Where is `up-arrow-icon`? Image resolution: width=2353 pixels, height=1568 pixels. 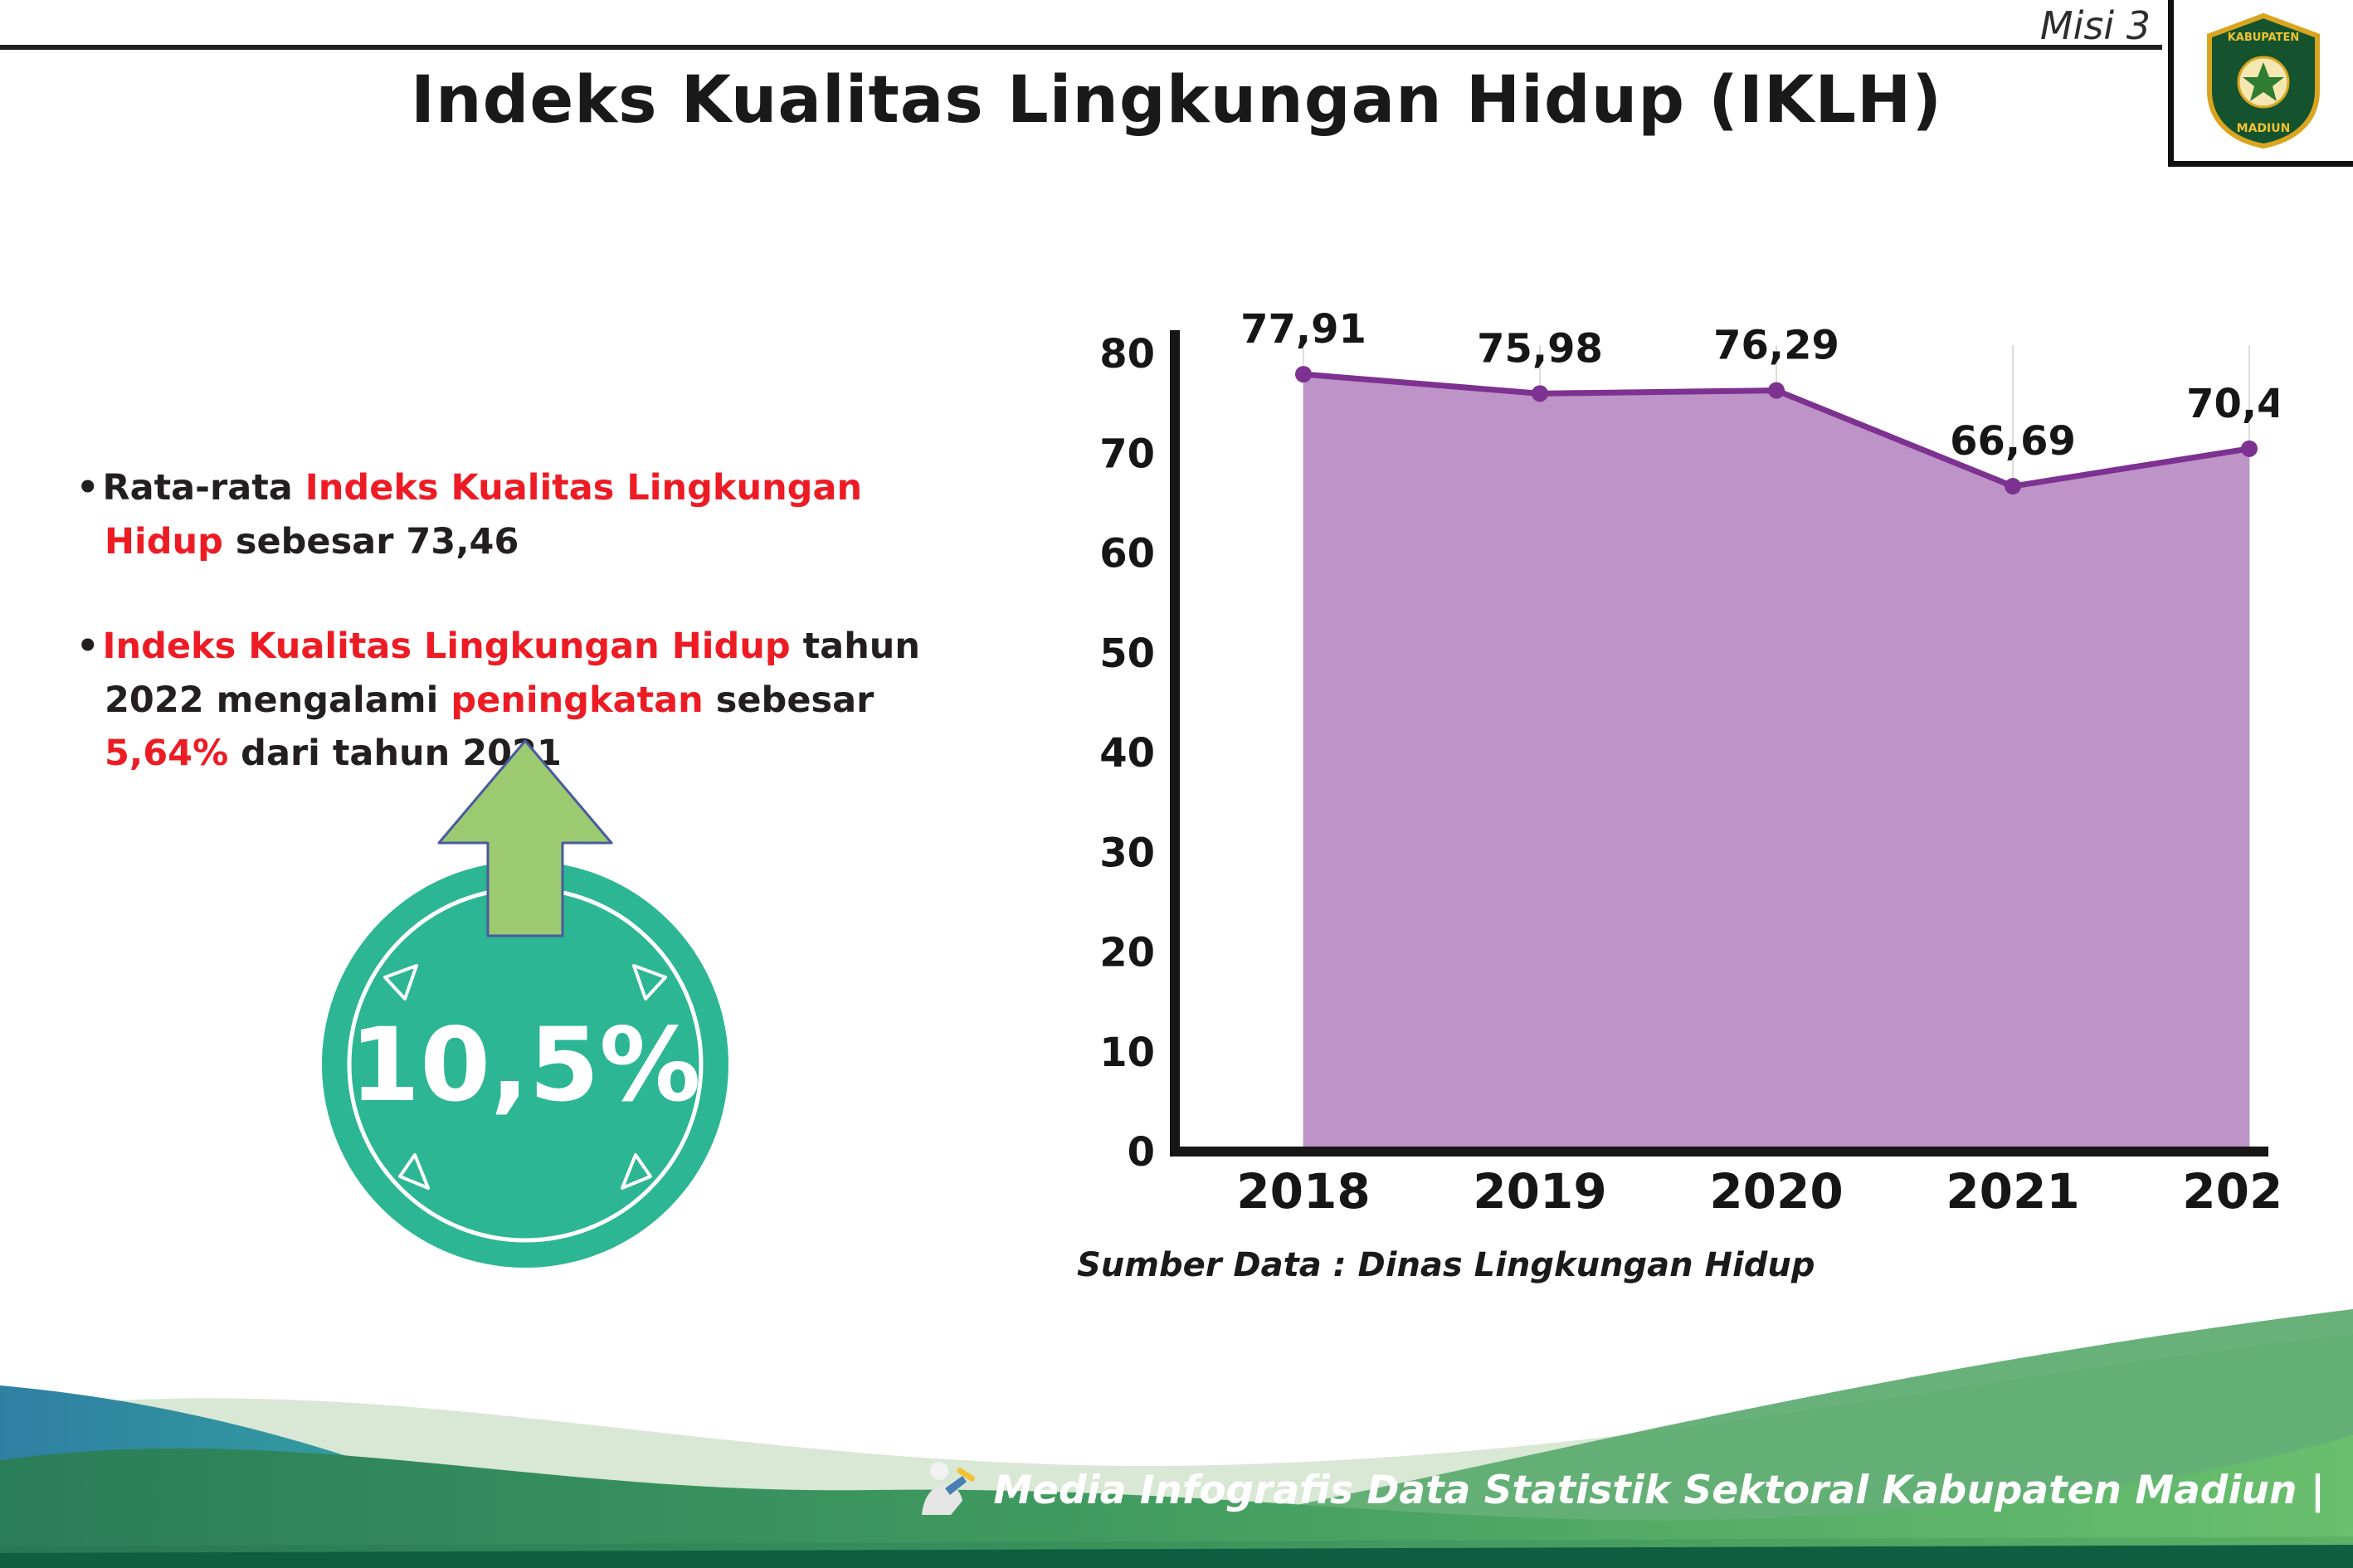
up-arrow-icon is located at coordinates (525, 838).